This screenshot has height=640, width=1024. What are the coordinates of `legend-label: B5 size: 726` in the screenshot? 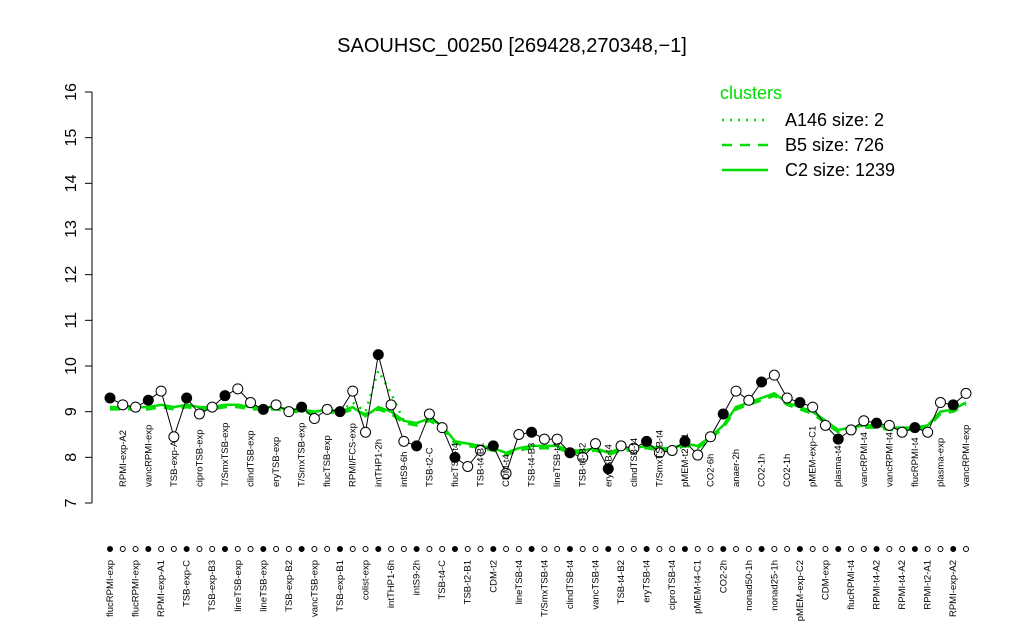 It's located at (834, 145).